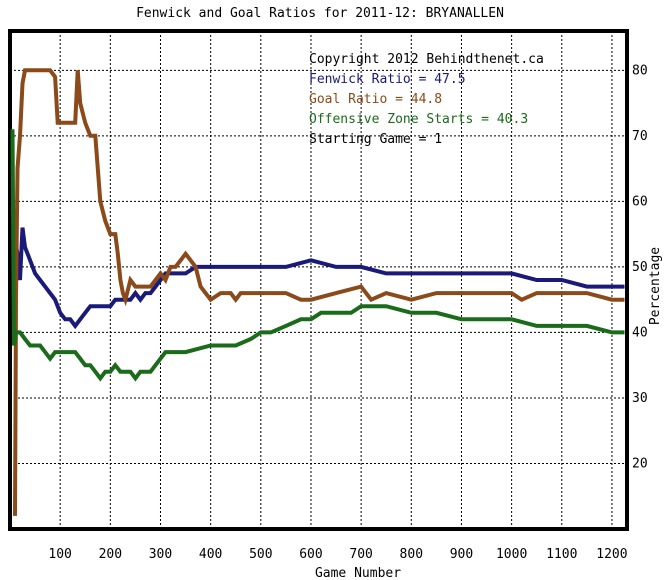 The height and width of the screenshot is (580, 665). Describe the element at coordinates (418, 119) in the screenshot. I see `offensive-zone-starts-text: Offensive Zone Starts = 40.3` at that location.